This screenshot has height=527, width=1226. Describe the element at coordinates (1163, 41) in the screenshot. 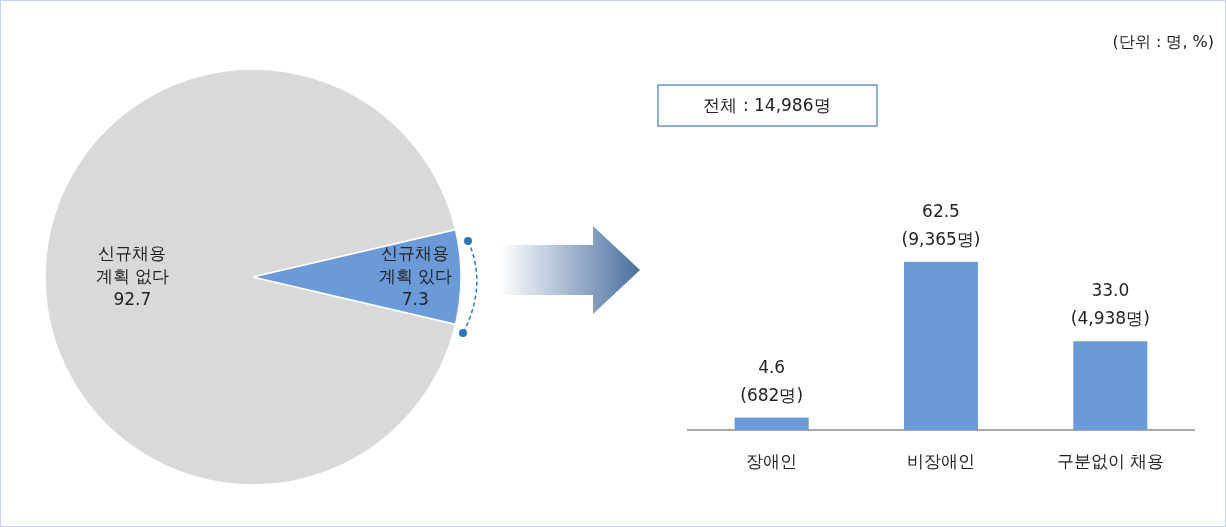

I see `text: (단위 : 명, %)` at that location.